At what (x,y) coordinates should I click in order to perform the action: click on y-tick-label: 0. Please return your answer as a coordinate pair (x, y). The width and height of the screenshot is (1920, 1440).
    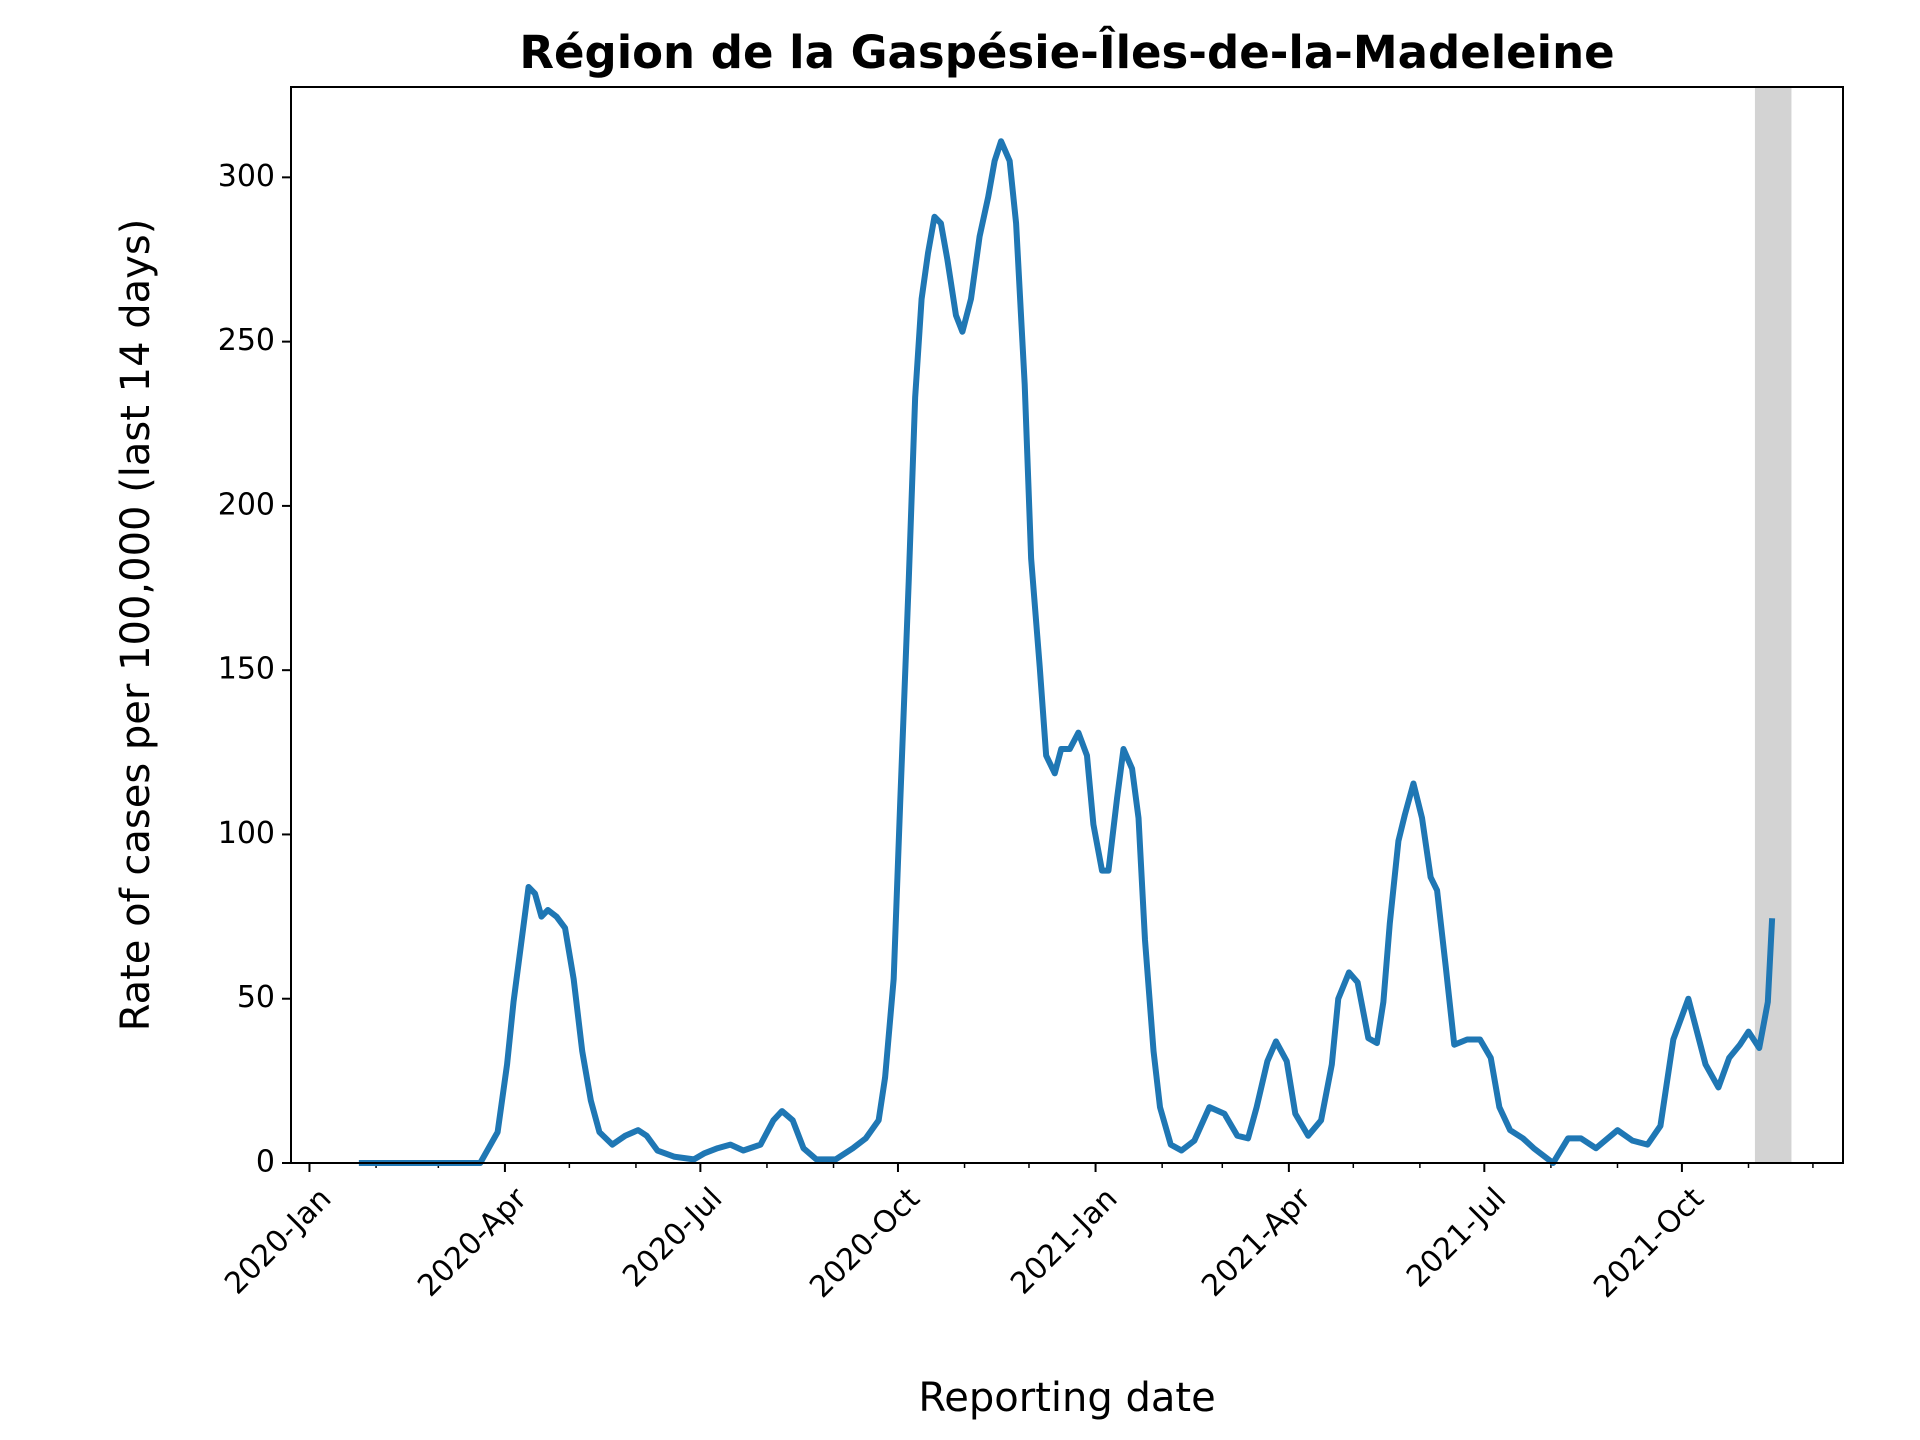
    Looking at the image, I should click on (265, 1162).